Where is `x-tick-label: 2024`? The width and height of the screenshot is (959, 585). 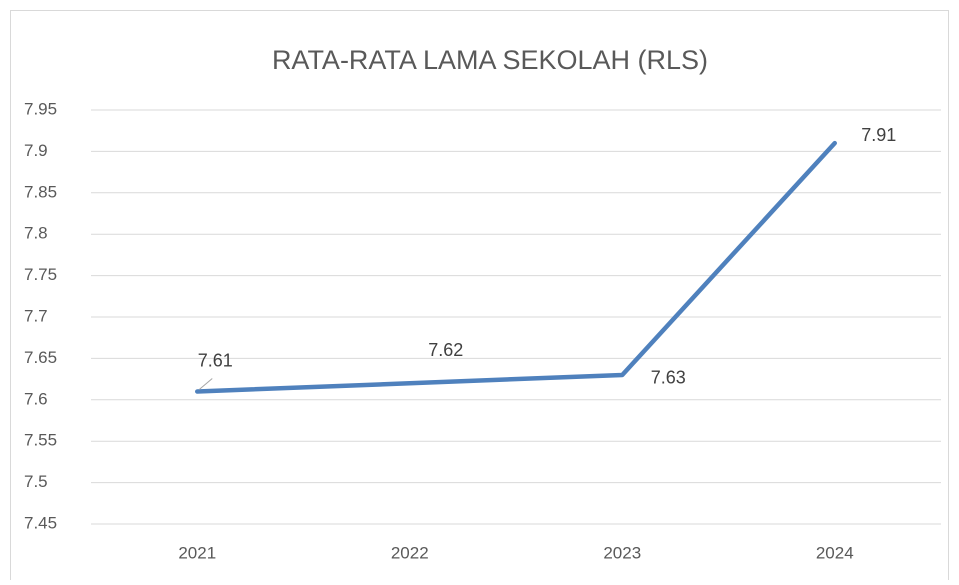
x-tick-label: 2024 is located at coordinates (835, 552).